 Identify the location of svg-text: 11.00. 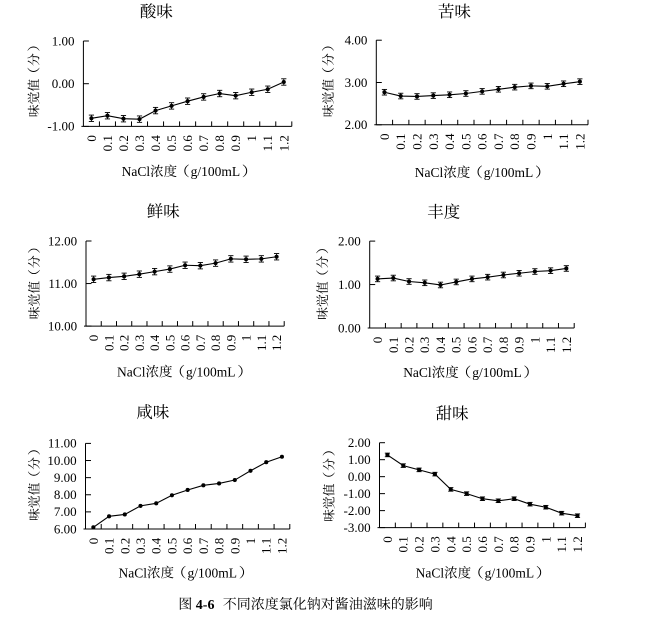
(62, 283).